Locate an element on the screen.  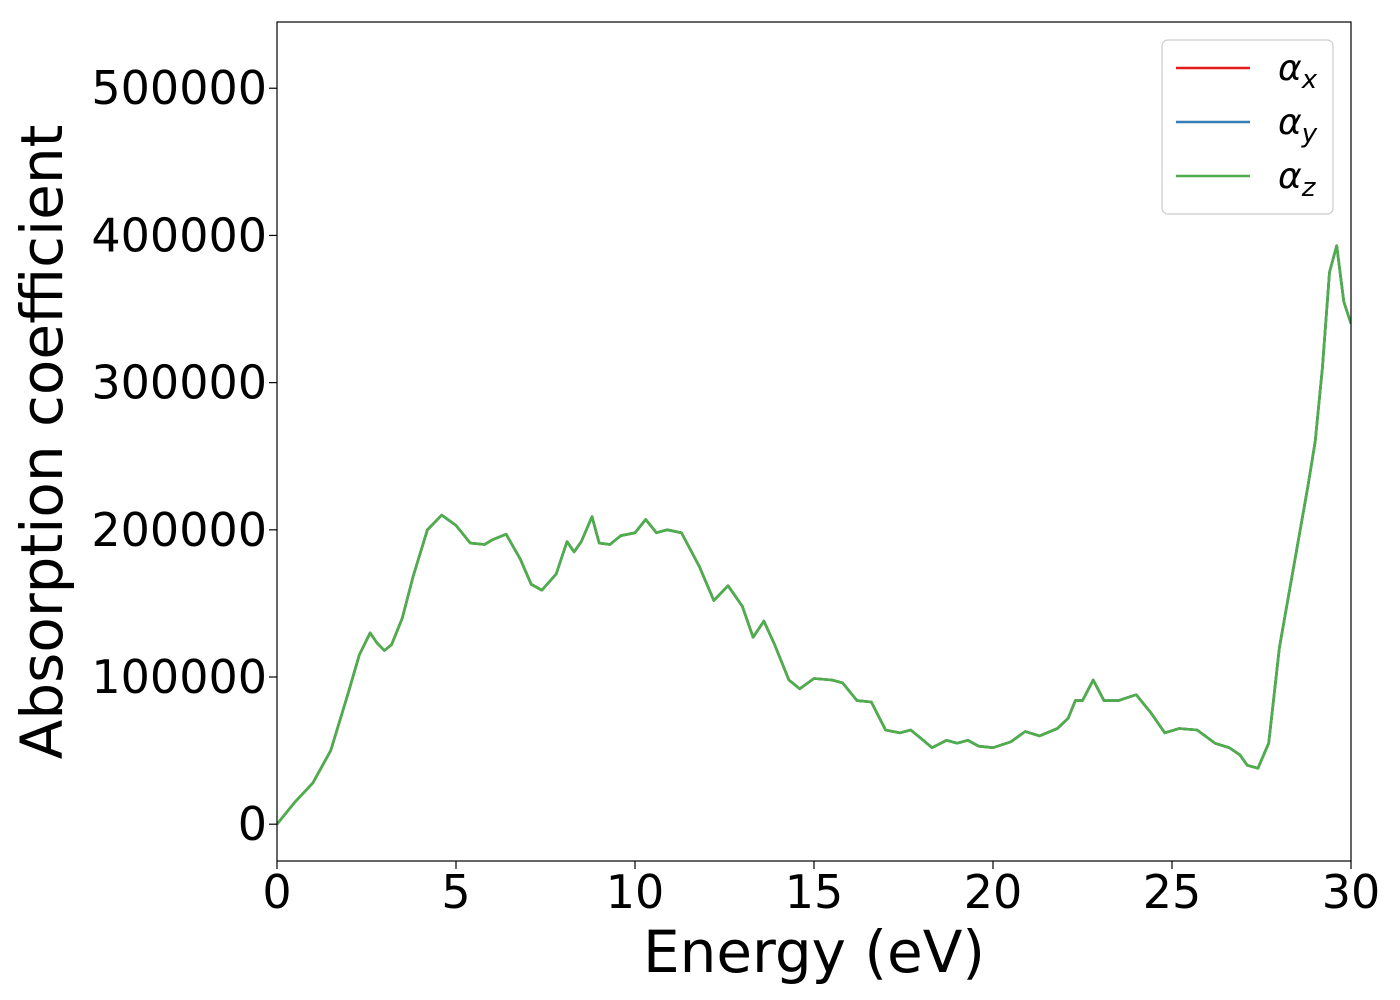
legend: αx αy αz is located at coordinates (1247, 127).